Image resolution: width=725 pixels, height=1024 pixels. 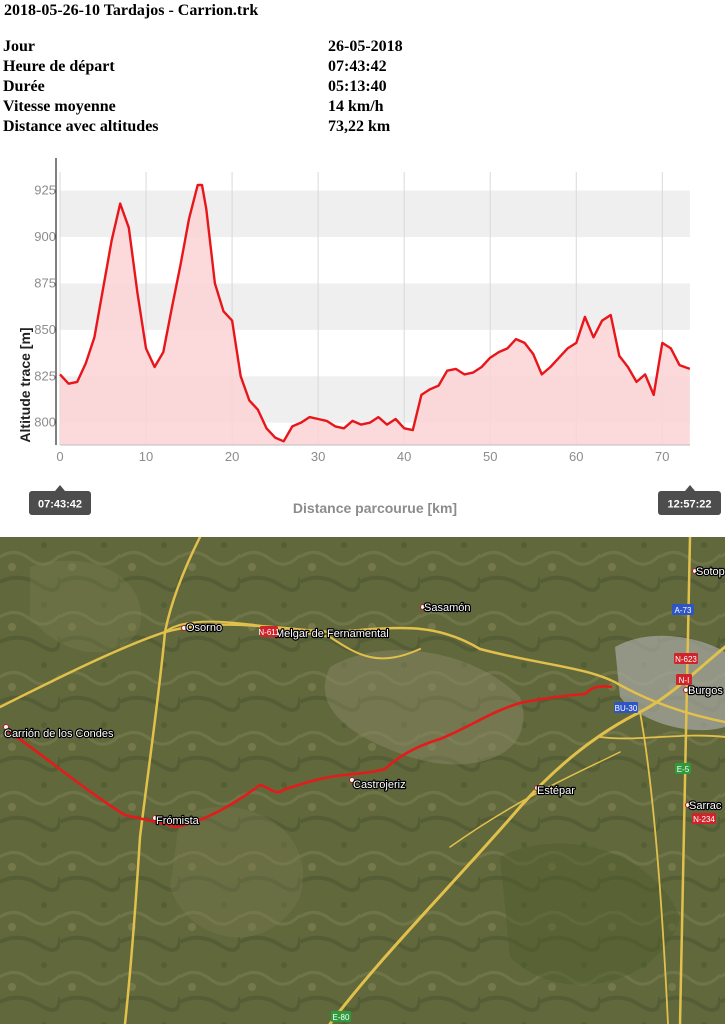 I want to click on pin-castrojeriz, so click(x=352, y=780).